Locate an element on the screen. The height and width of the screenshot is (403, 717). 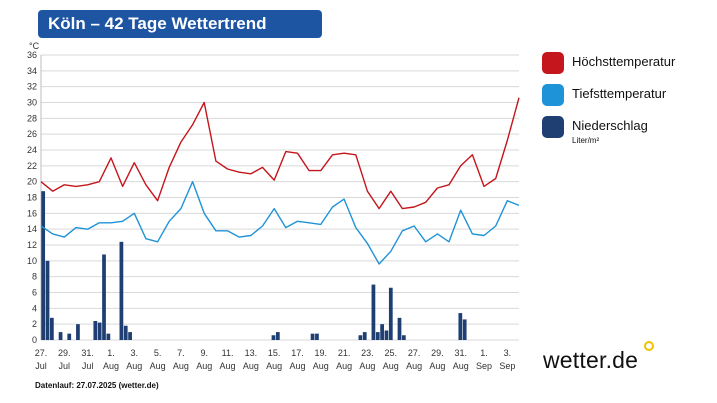
y-tick-label: 30 is located at coordinates (32, 103).